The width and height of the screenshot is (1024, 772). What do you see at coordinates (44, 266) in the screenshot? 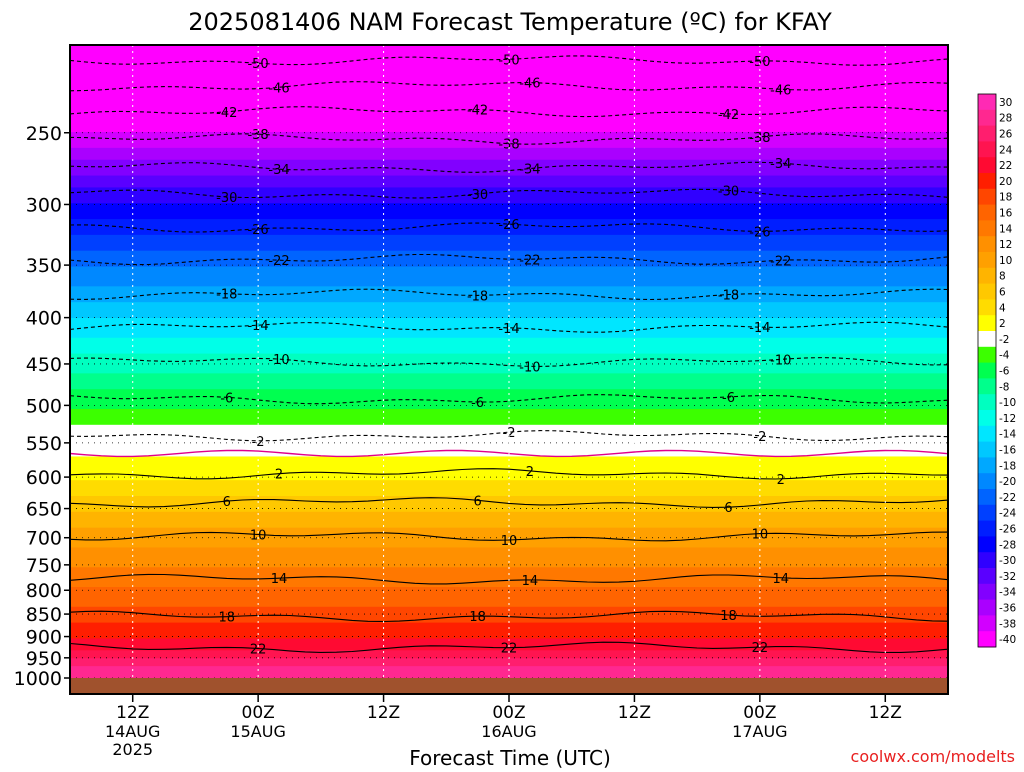
I see `y-tick-label: 350` at bounding box center [44, 266].